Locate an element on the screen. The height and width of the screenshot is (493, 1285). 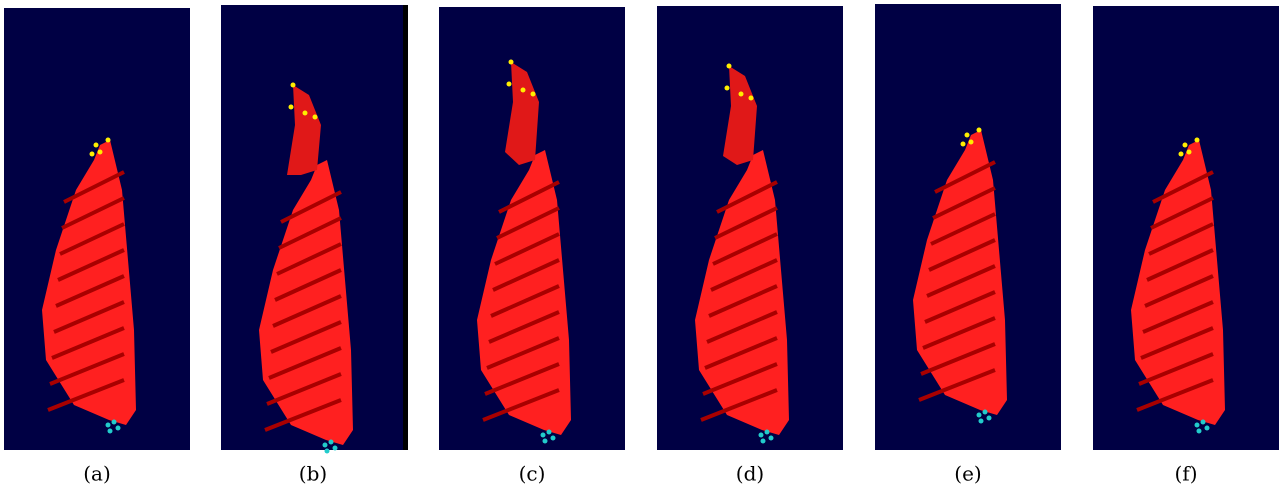
caption: (b) is located at coordinates (313, 474).